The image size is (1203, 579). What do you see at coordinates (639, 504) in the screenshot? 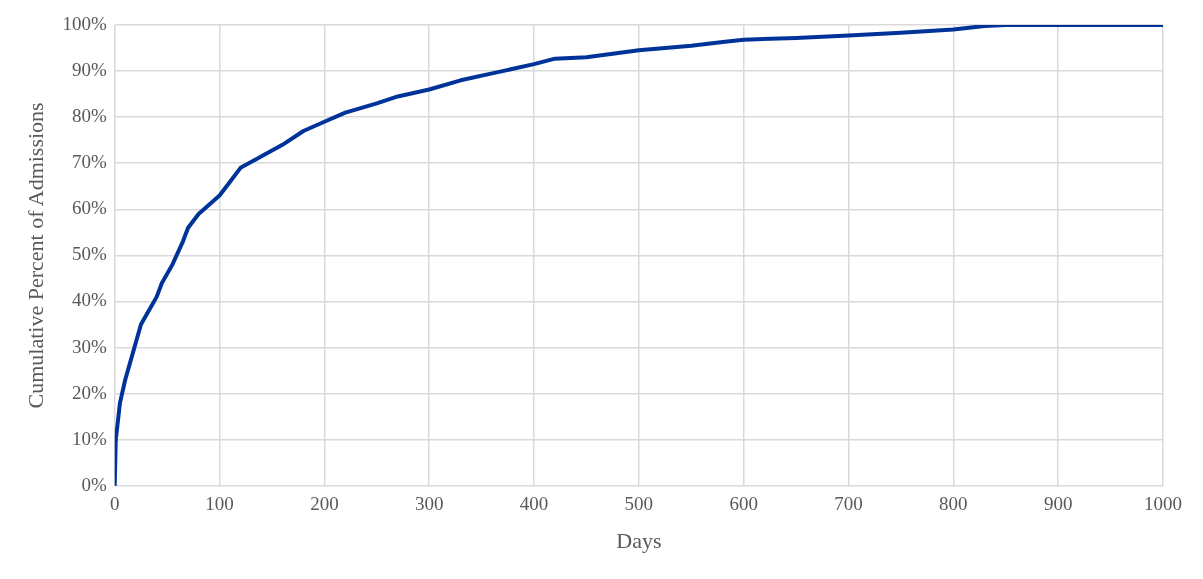
I see `x-tick-label: 500` at bounding box center [639, 504].